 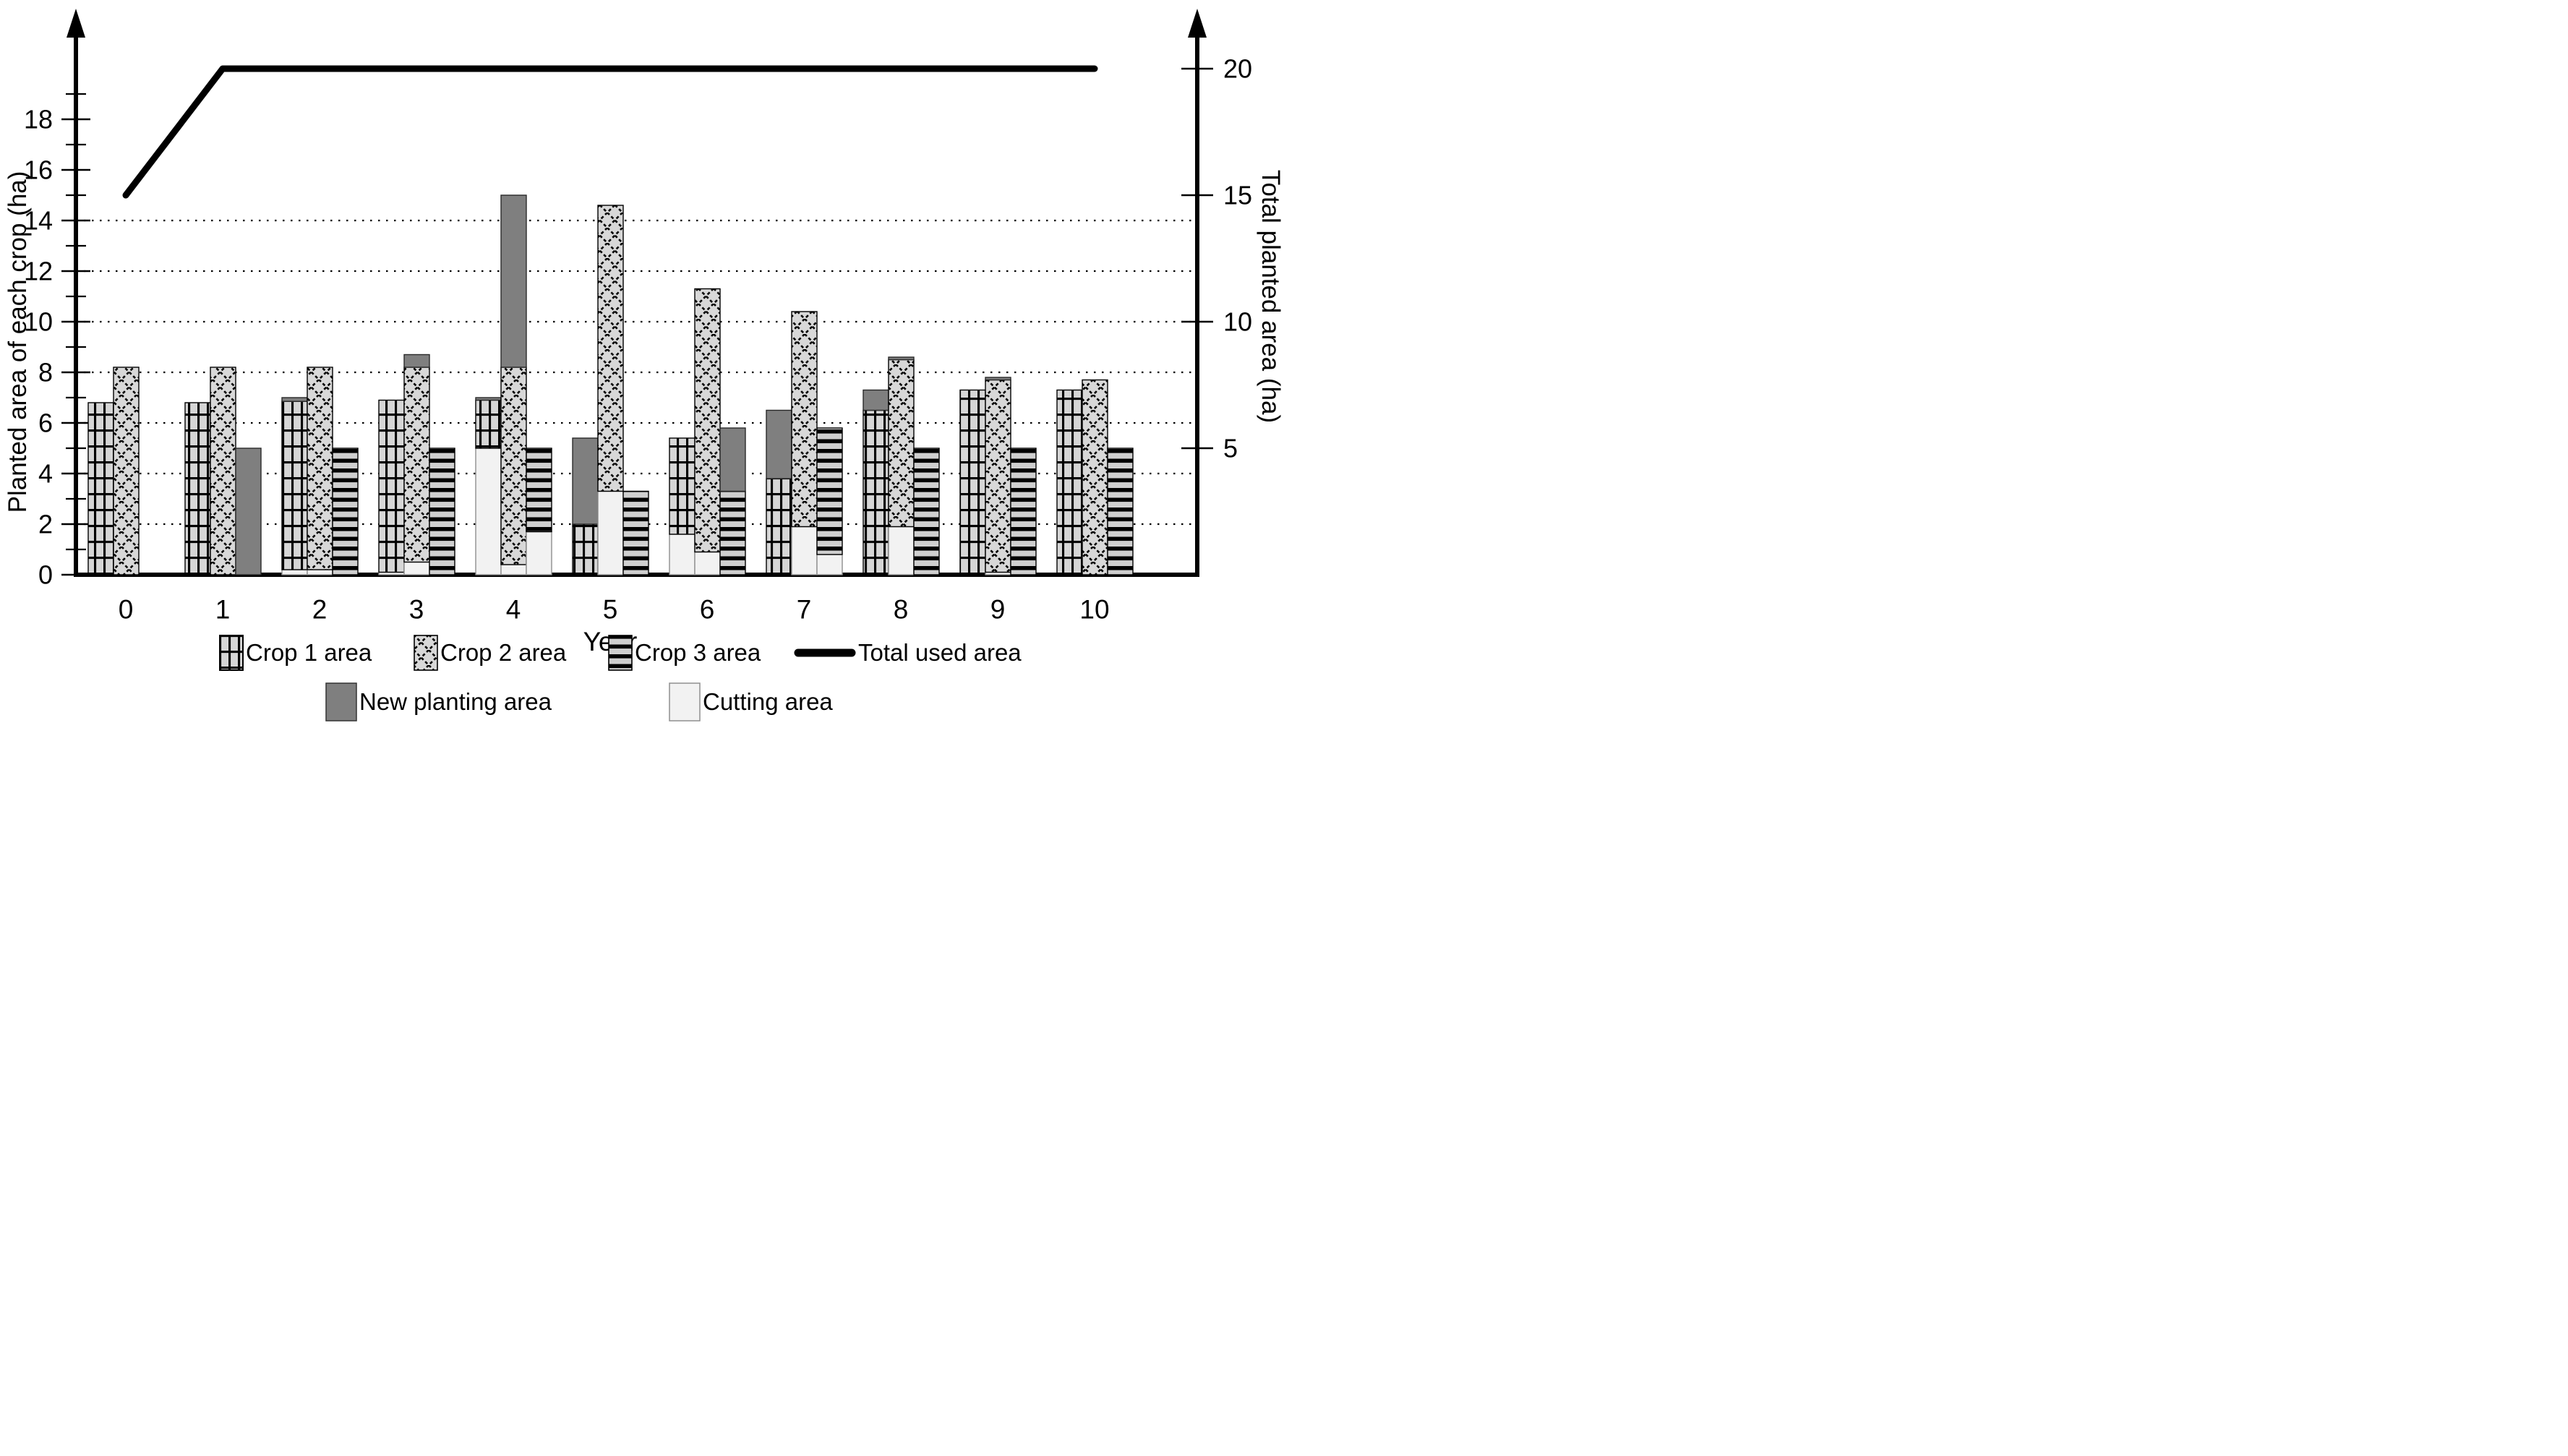 I want to click on bar-year1-crop2, so click(x=223, y=471).